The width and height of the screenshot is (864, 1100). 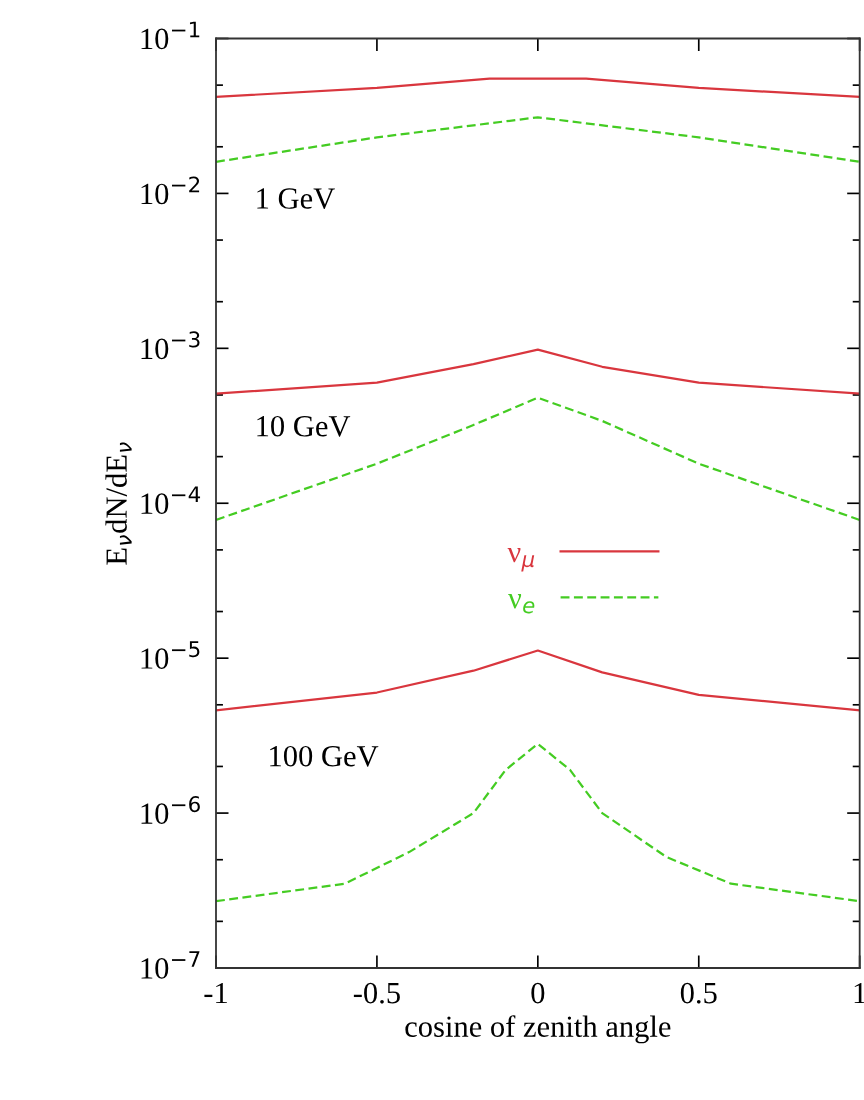 I want to click on x-tick-label: -1, so click(x=215, y=993).